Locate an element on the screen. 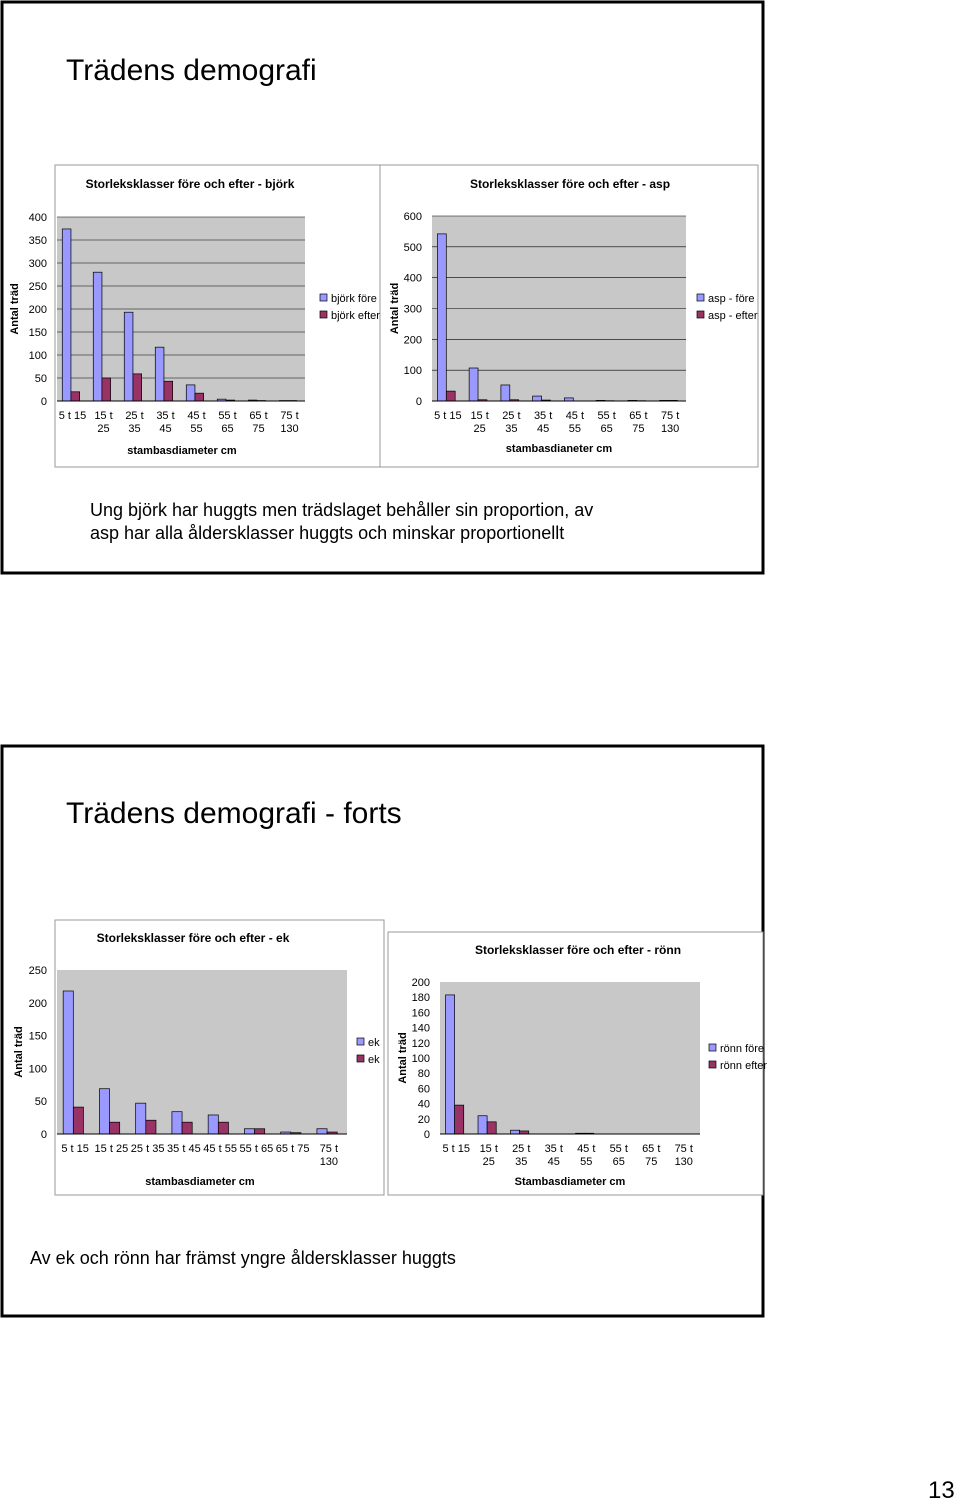  legend-label: björk efter is located at coordinates (355, 316).